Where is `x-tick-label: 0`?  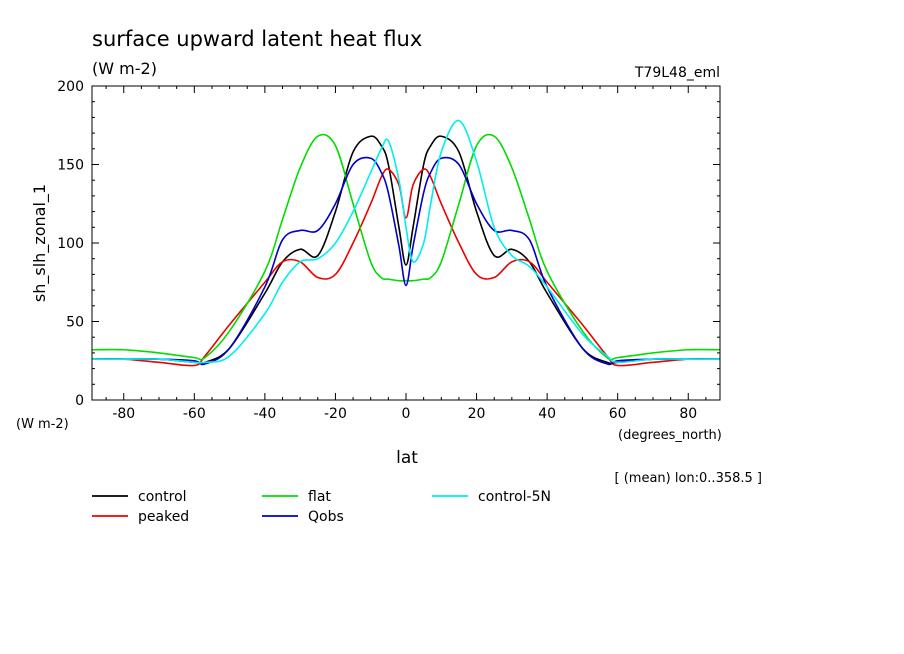 x-tick-label: 0 is located at coordinates (406, 414).